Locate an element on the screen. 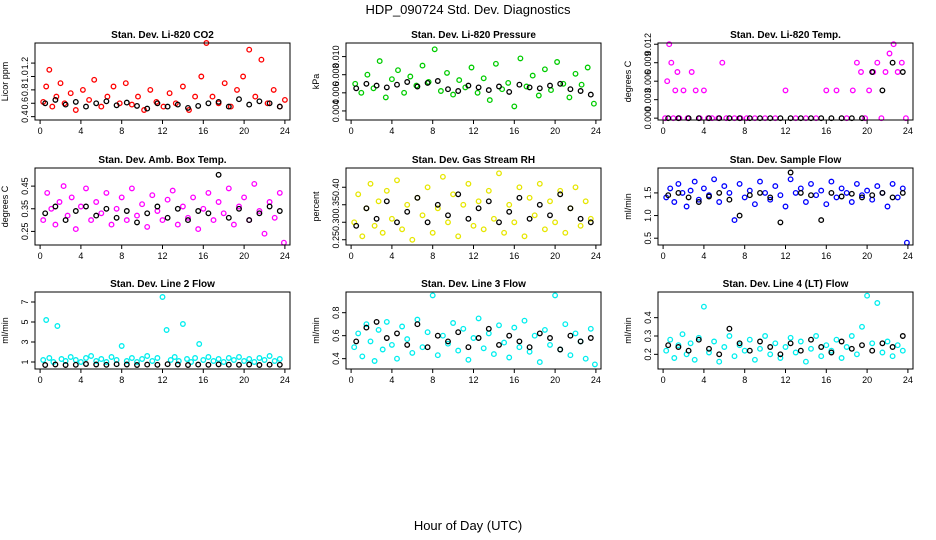 The width and height of the screenshot is (936, 540). panel-title: Stan. Dev. Amb. Box Temp. is located at coordinates (162, 160).